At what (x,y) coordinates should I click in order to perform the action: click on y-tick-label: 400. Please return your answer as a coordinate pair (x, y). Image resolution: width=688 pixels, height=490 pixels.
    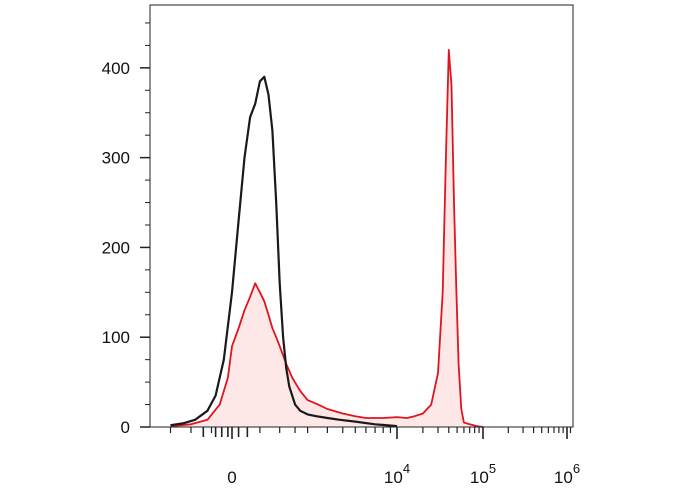
    Looking at the image, I should click on (116, 68).